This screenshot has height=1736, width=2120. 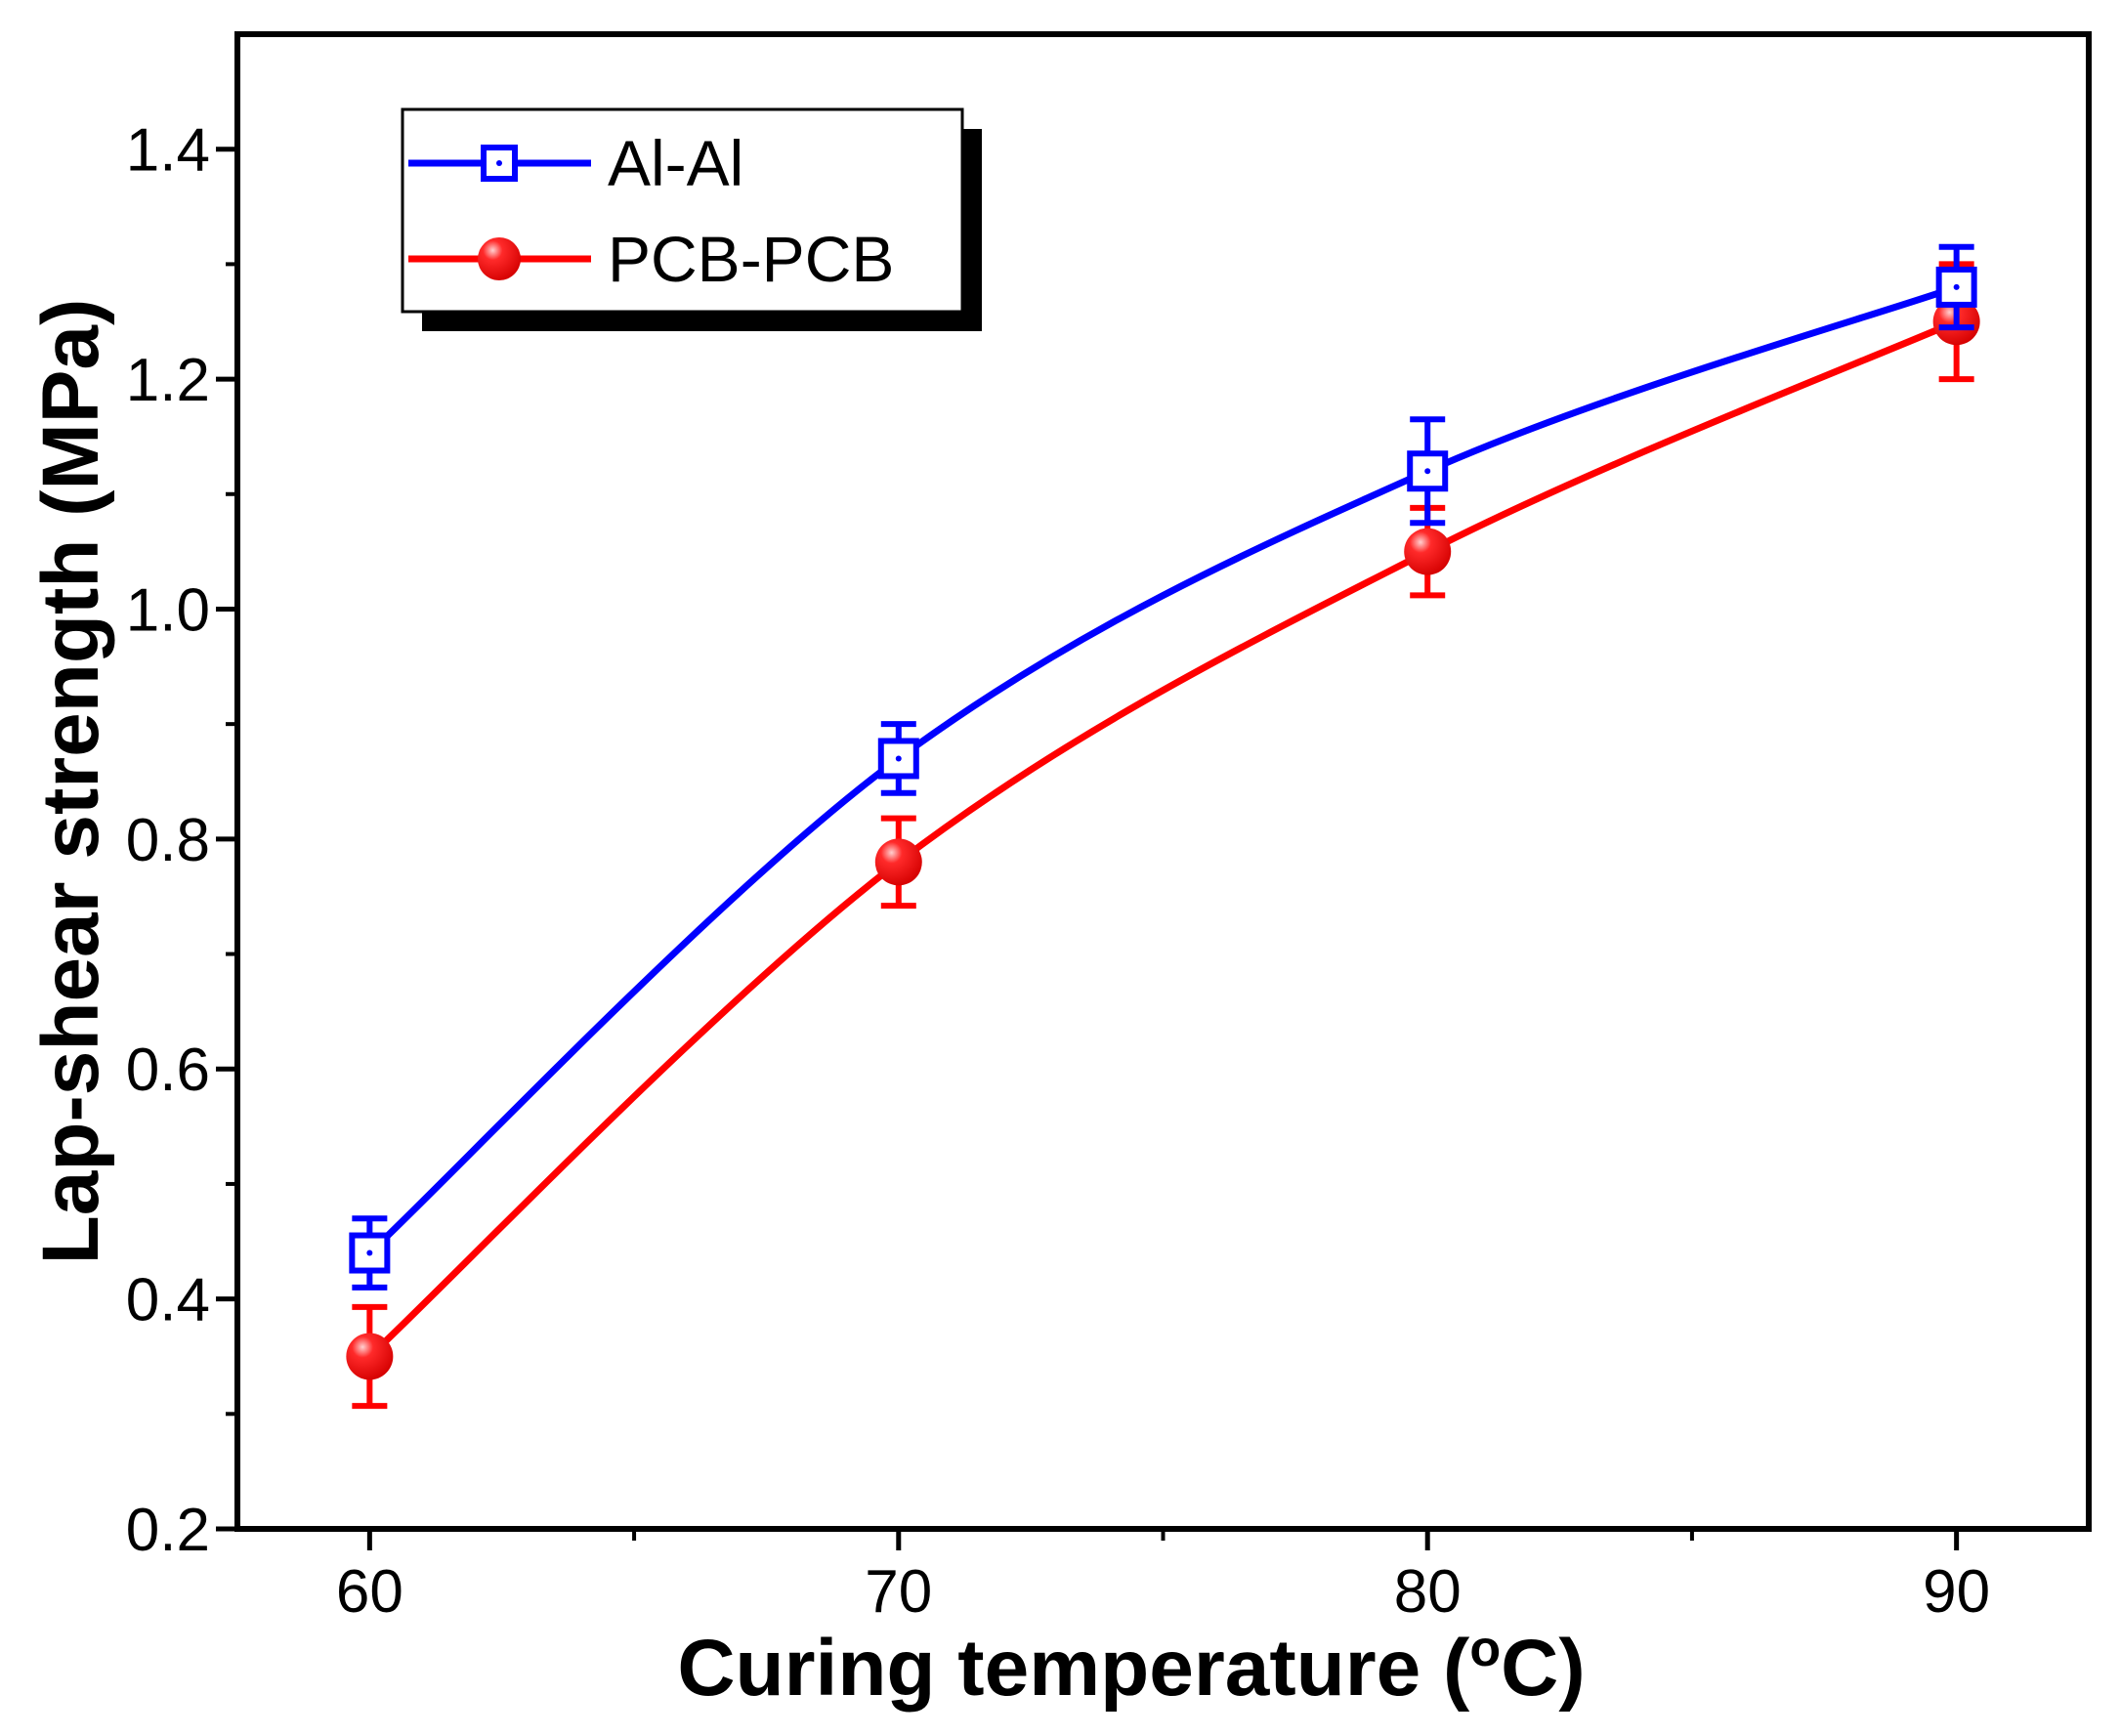 What do you see at coordinates (499, 258) in the screenshot?
I see `legend-marker-pcb-pcb` at bounding box center [499, 258].